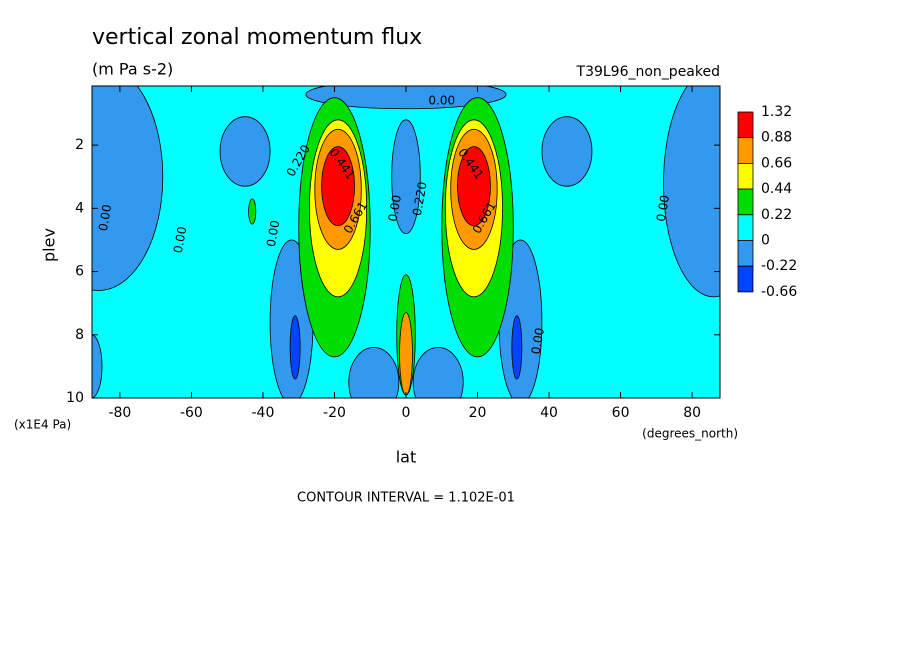  What do you see at coordinates (621, 413) in the screenshot?
I see `x-tick-label: 60` at bounding box center [621, 413].